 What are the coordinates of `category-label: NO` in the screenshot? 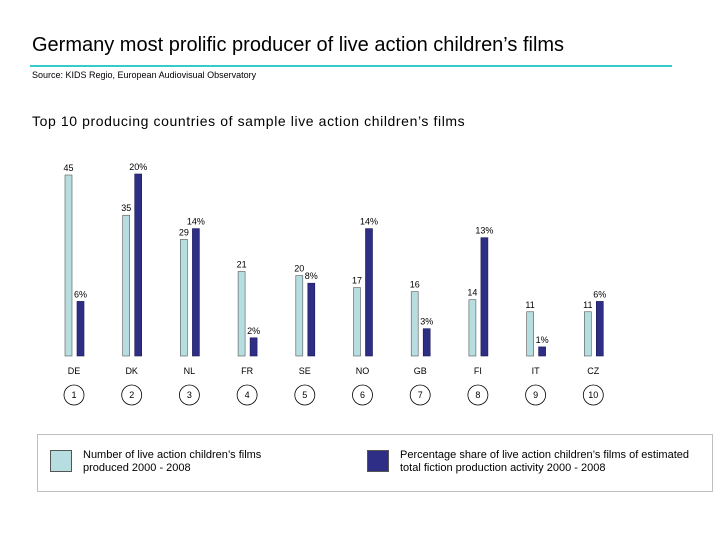 It's located at (363, 371).